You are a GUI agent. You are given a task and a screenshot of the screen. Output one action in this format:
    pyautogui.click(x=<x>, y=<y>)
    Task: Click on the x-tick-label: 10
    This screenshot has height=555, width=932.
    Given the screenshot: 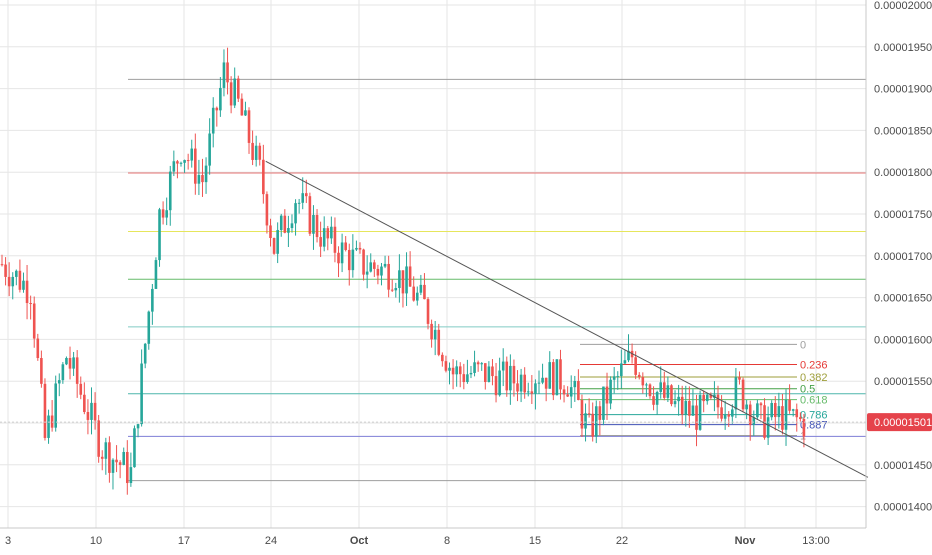 What is the action you would take?
    pyautogui.click(x=96, y=541)
    